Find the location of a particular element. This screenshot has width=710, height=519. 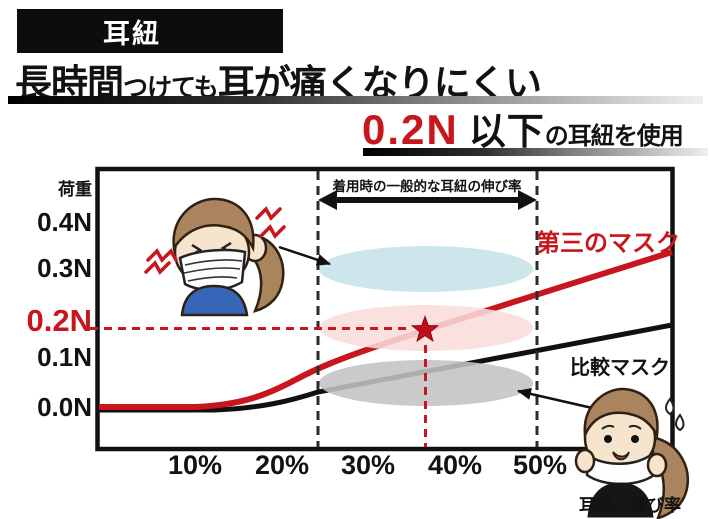

x-tick-30: 30% is located at coordinates (368, 465).